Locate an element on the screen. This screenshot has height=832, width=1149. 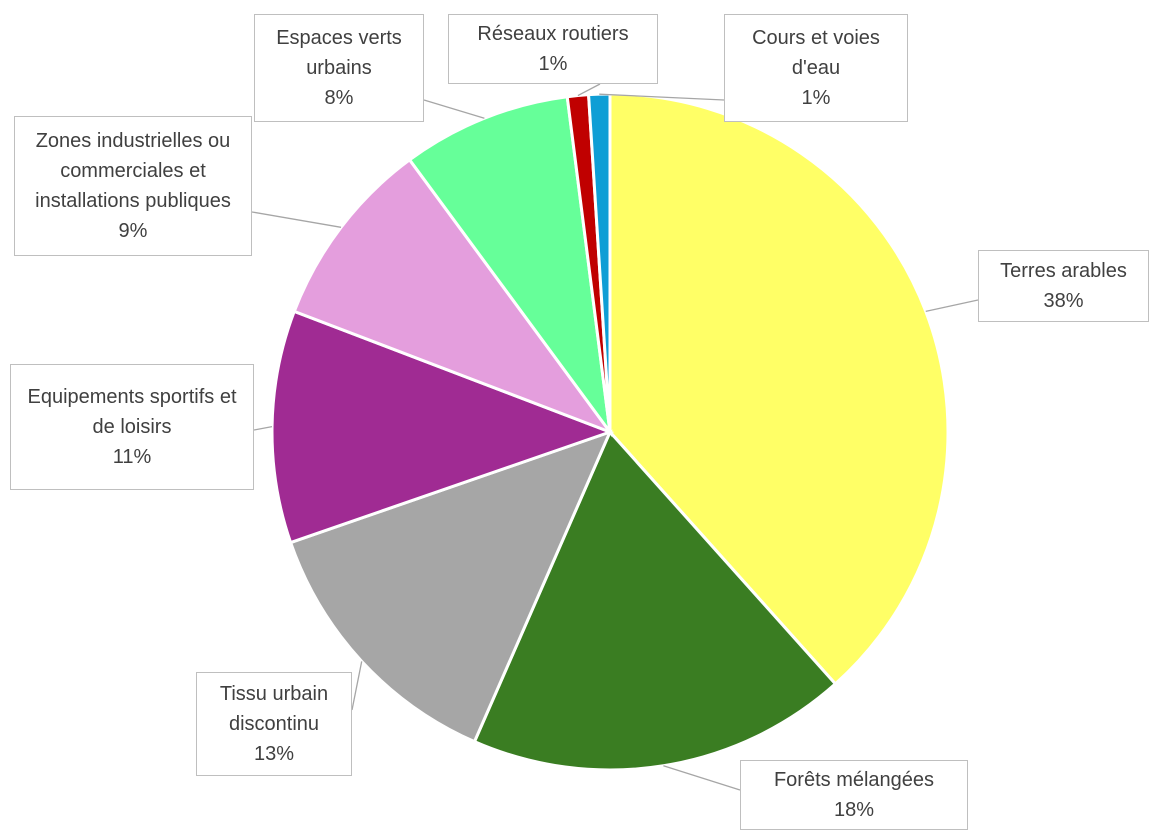
data-label-text: Equipements sportifs et de loisirs 11% is located at coordinates (132, 427).